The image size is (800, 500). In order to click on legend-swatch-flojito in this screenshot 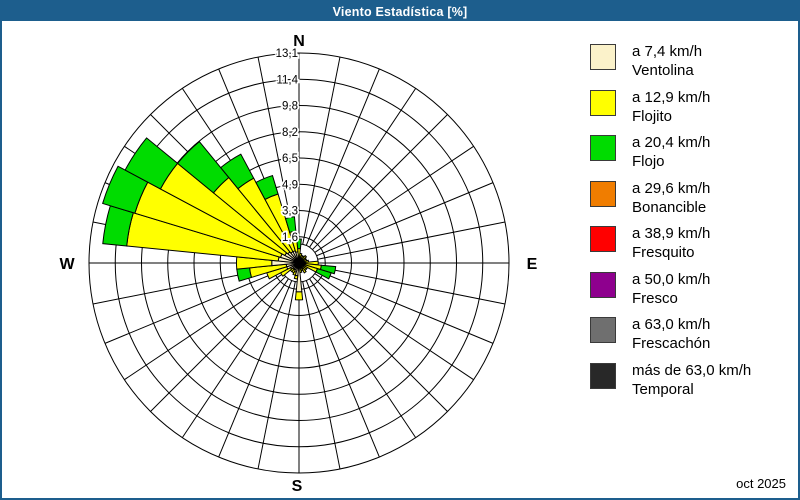, I will do `click(603, 102)`.